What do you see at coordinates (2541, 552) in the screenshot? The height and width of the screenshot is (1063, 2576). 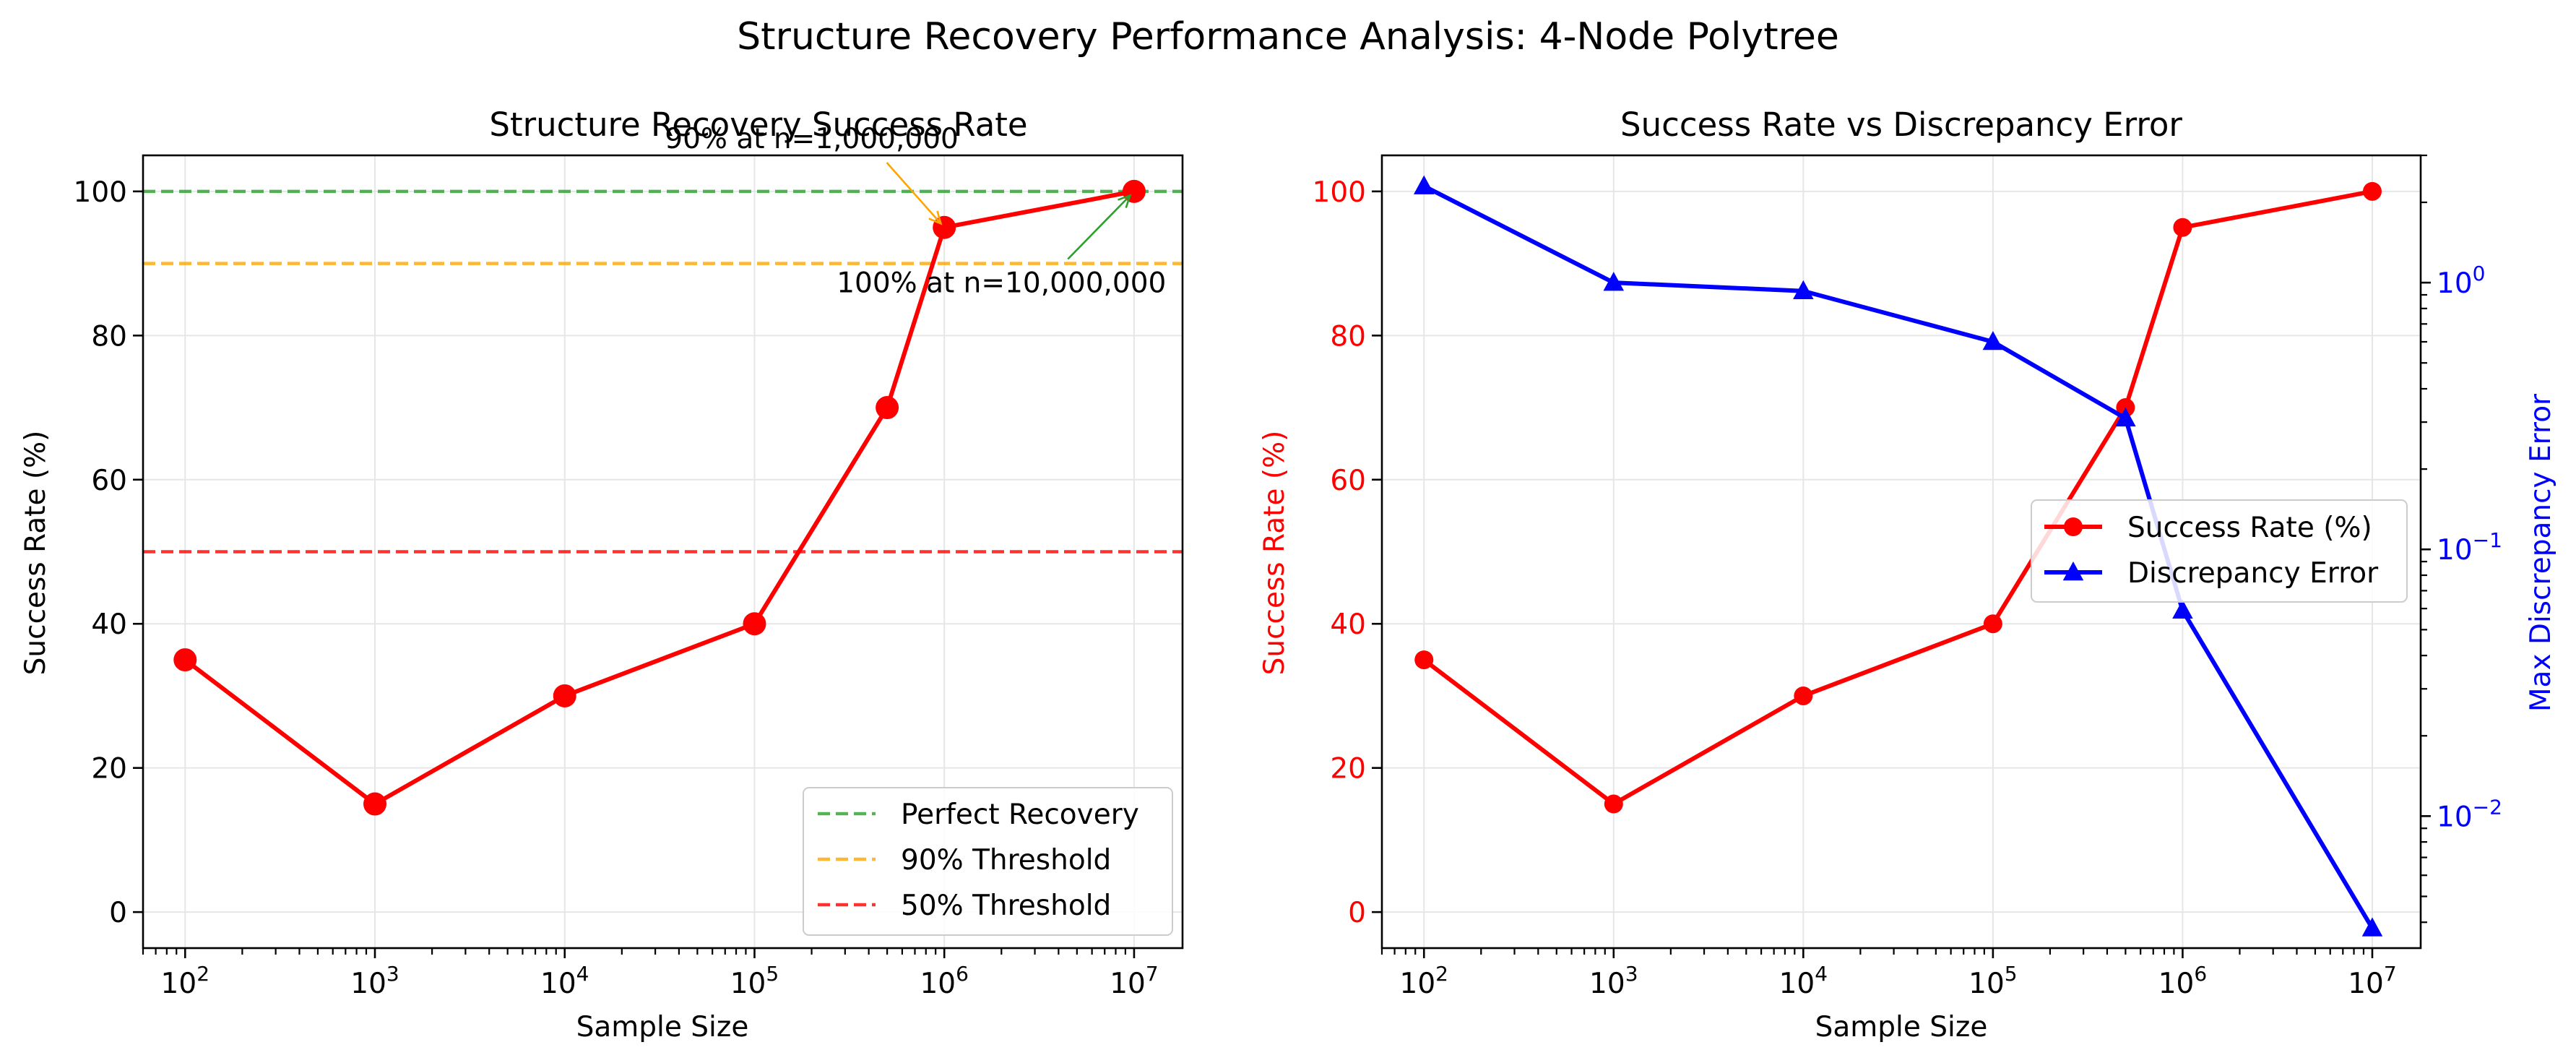 I see `right-plot-ylabel-right: Max Discrepancy Error` at bounding box center [2541, 552].